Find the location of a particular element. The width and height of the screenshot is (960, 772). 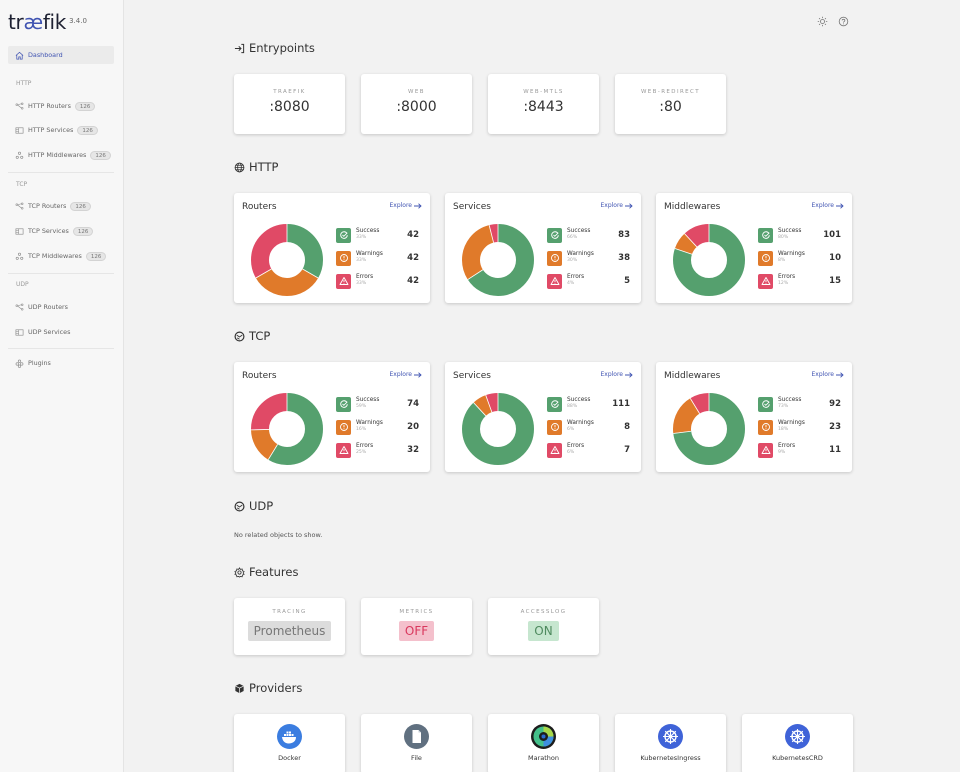

legend-warnings: Warnings 6% 8 is located at coordinates (590, 427).